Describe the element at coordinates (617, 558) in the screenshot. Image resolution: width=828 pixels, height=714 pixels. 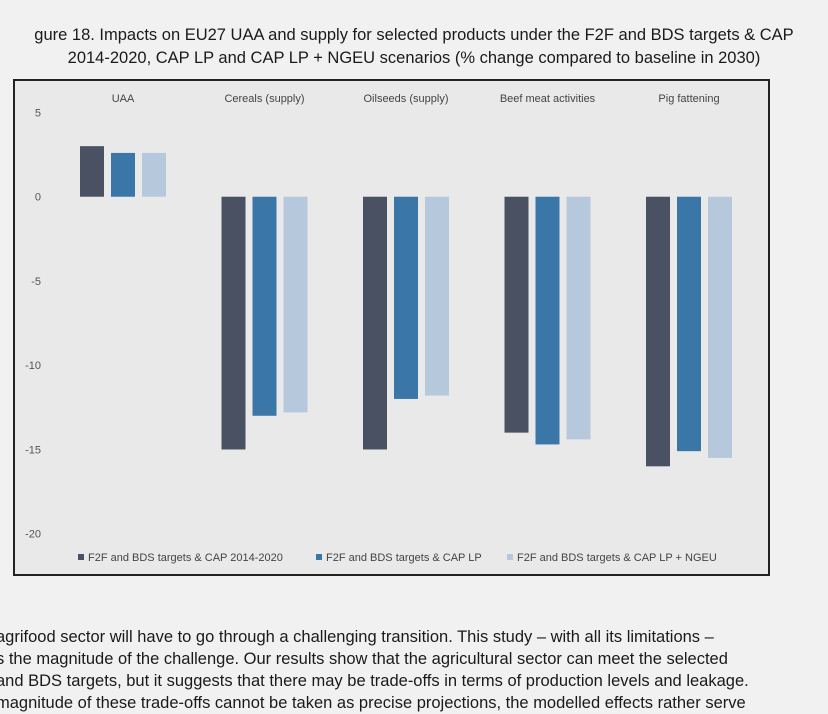
I see `legend-label: F2F and BDS targets & CAP LP + NGEU` at that location.